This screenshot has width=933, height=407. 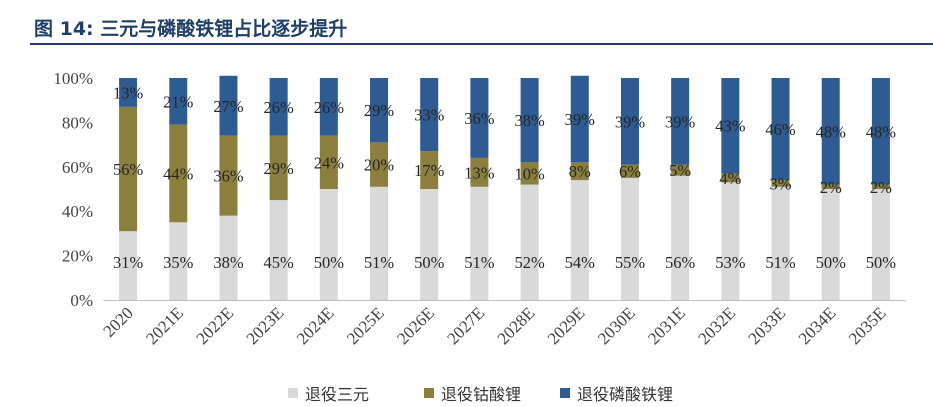 What do you see at coordinates (630, 262) in the screenshot?
I see `data-label: 55%` at bounding box center [630, 262].